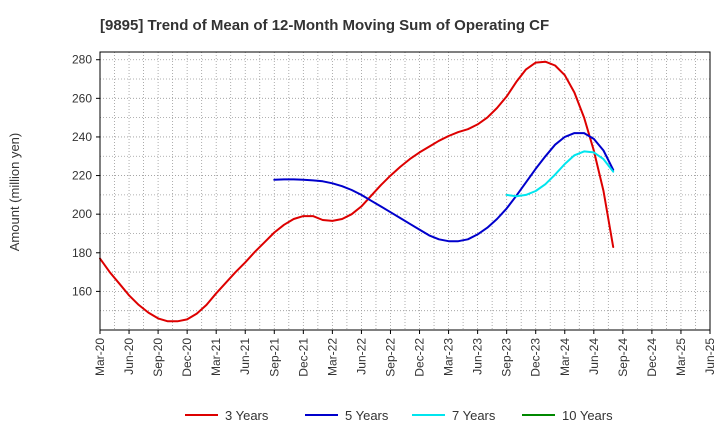 The image size is (720, 440). Describe the element at coordinates (82, 291) in the screenshot. I see `y-tick-label: 160` at that location.